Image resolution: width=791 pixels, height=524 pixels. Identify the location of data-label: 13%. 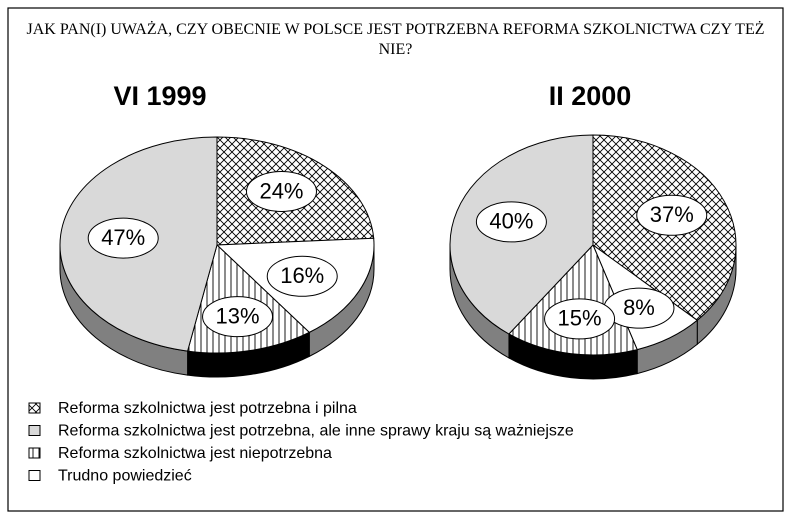
(238, 315).